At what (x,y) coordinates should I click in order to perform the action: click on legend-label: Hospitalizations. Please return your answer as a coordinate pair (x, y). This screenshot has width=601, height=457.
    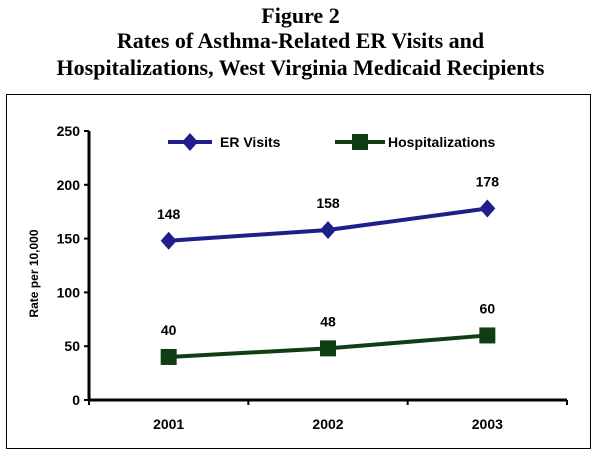
    Looking at the image, I should click on (442, 142).